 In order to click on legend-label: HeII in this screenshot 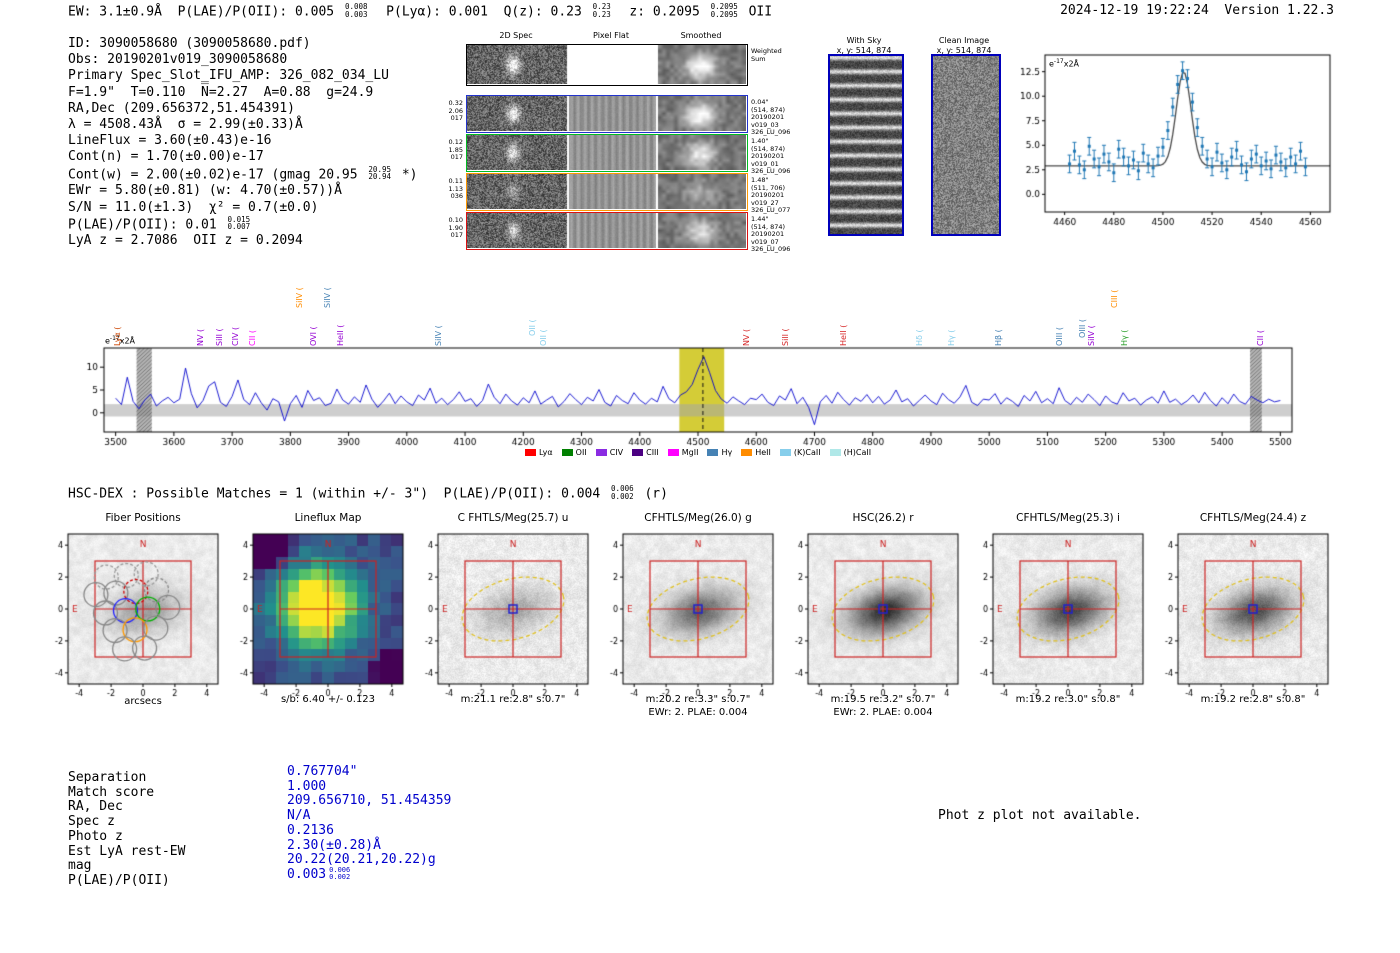, I will do `click(763, 452)`.